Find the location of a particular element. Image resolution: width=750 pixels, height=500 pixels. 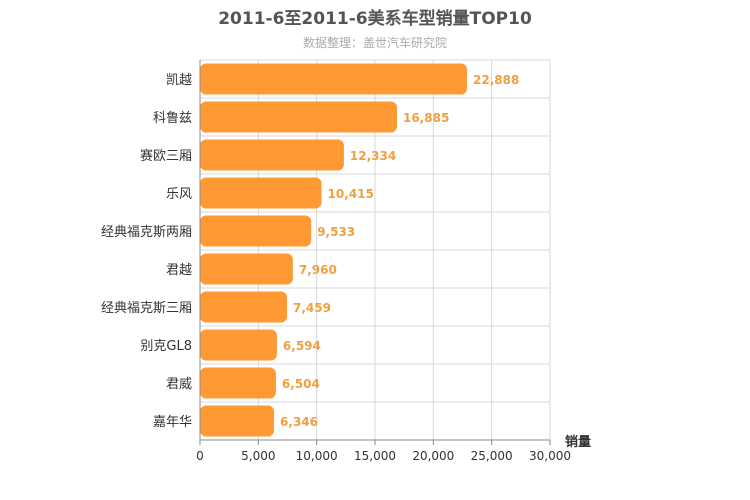

data-label: 6,594 is located at coordinates (302, 346).